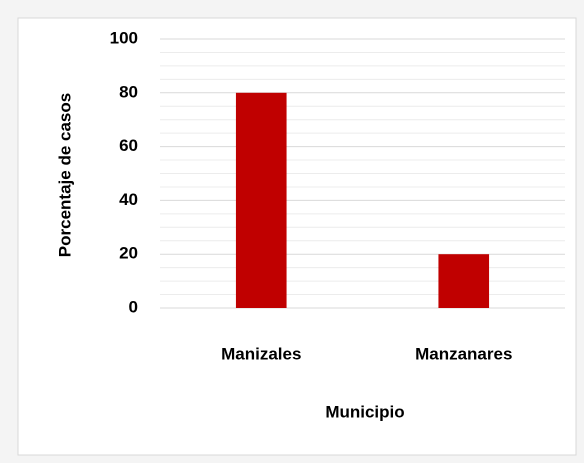 The image size is (584, 463). I want to click on x-tick-label: Manzanares, so click(463, 353).